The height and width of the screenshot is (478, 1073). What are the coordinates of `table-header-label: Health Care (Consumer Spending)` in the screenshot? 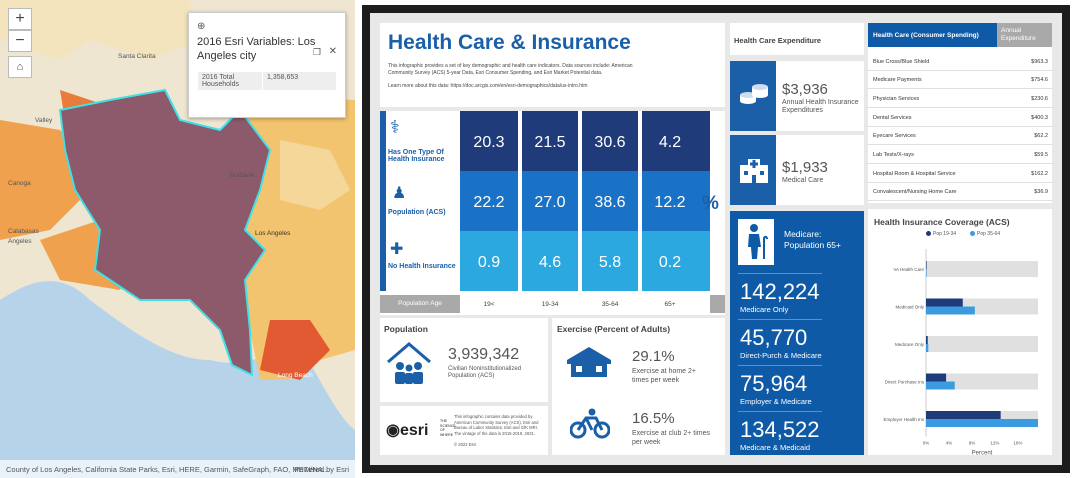 It's located at (926, 35).